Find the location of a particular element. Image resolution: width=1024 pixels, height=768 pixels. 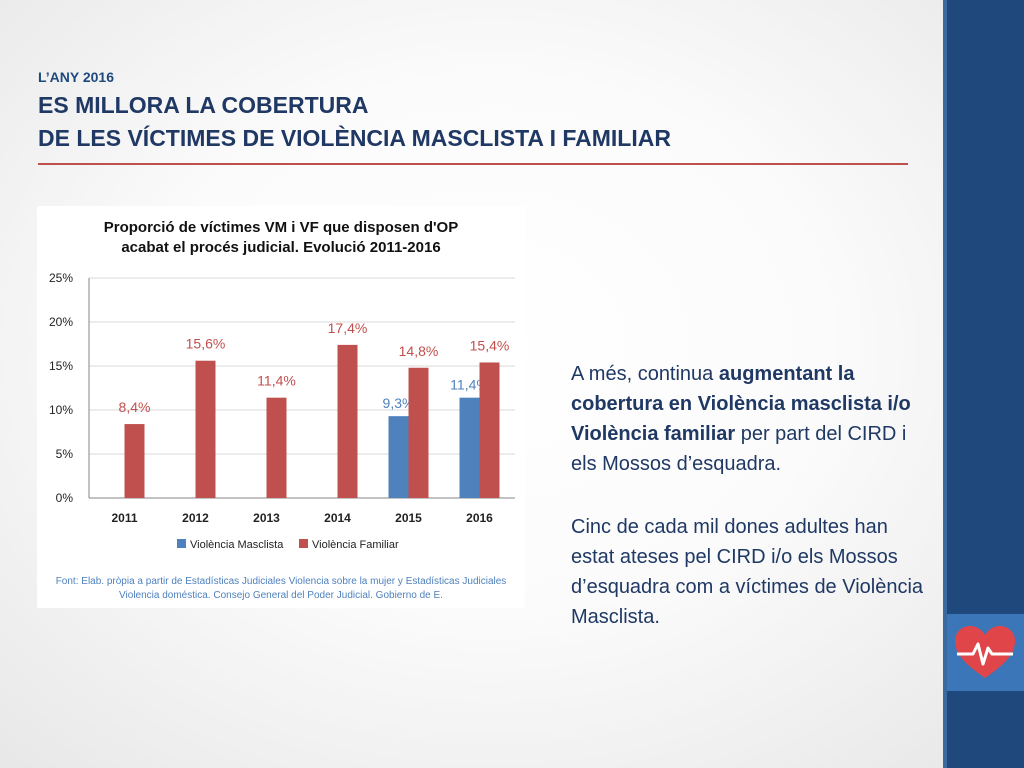

header-divider is located at coordinates (473, 164).